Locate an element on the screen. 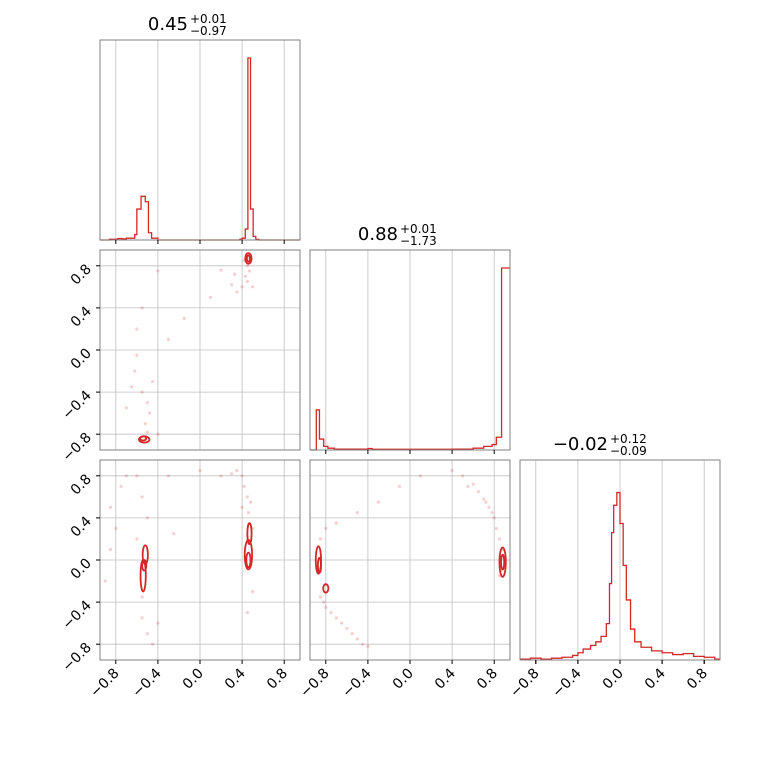 The width and height of the screenshot is (760, 760). param-upper-error: +0.12 is located at coordinates (628, 439).